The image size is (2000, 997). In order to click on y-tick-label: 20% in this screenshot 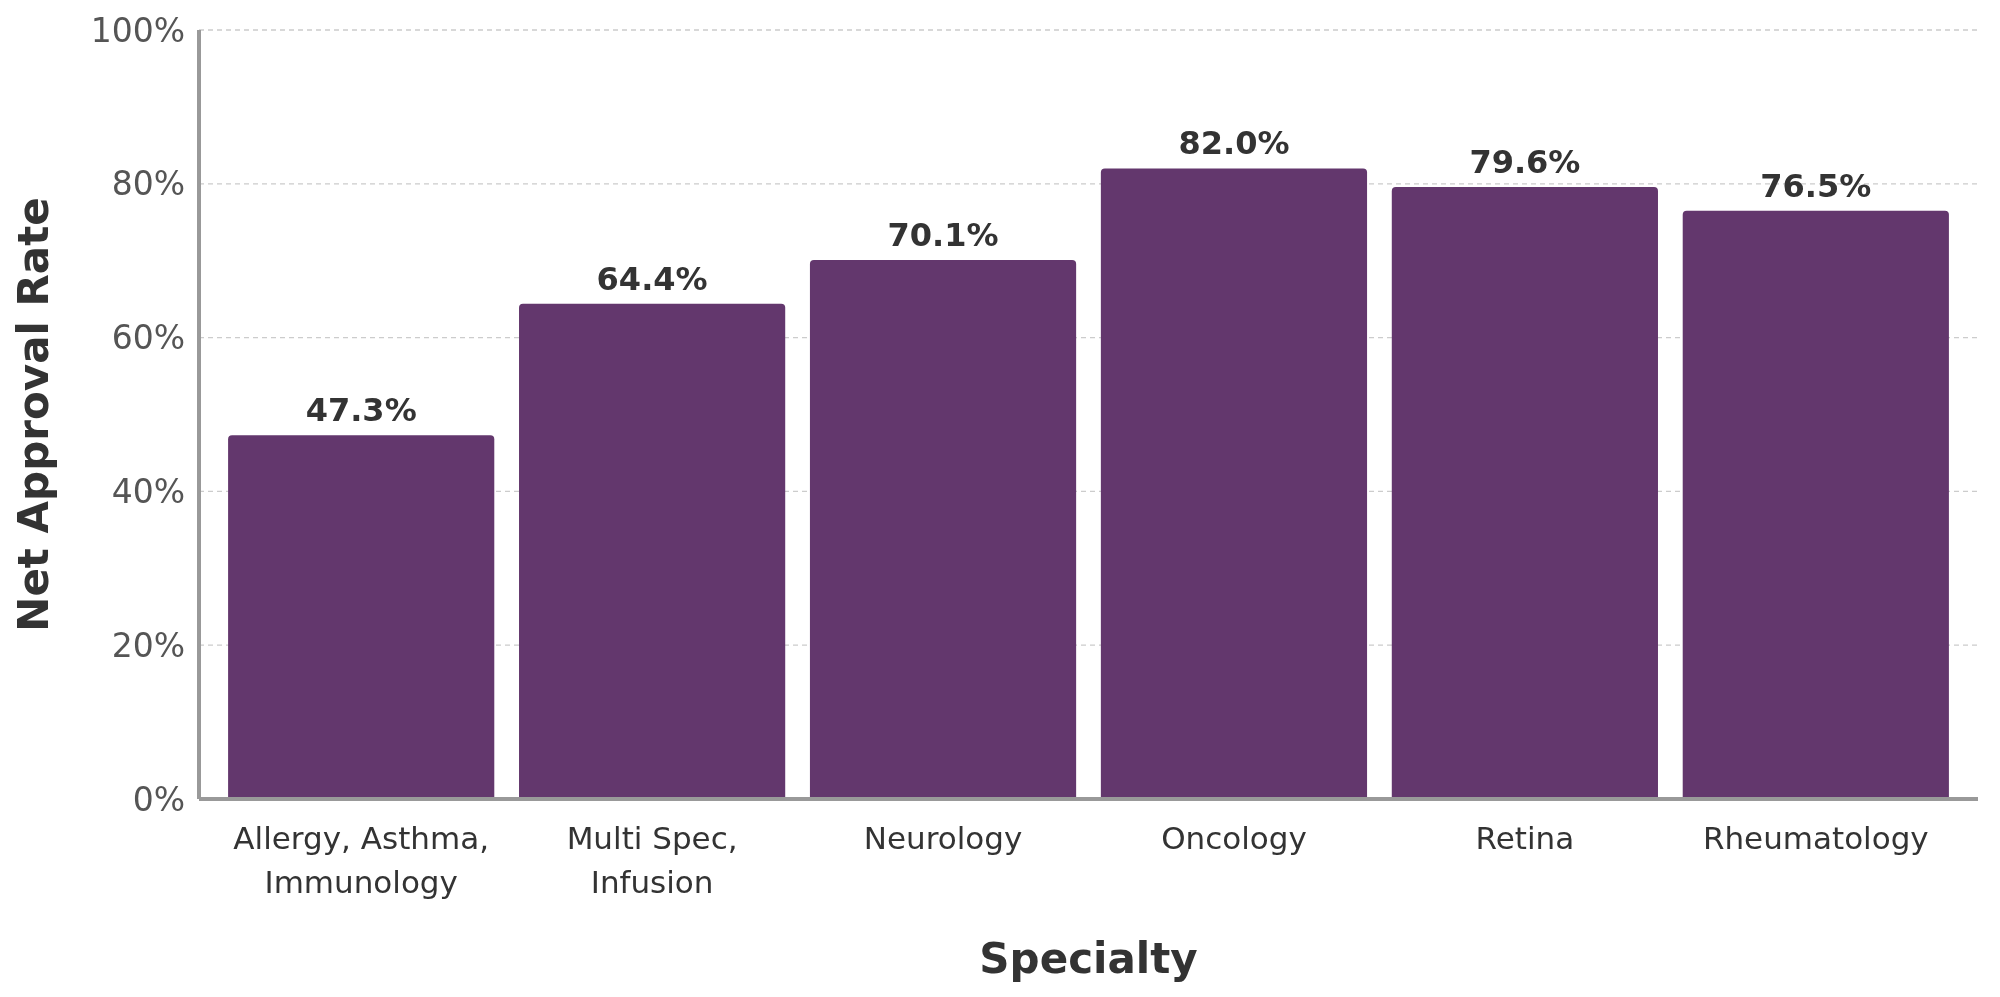, I will do `click(148, 645)`.